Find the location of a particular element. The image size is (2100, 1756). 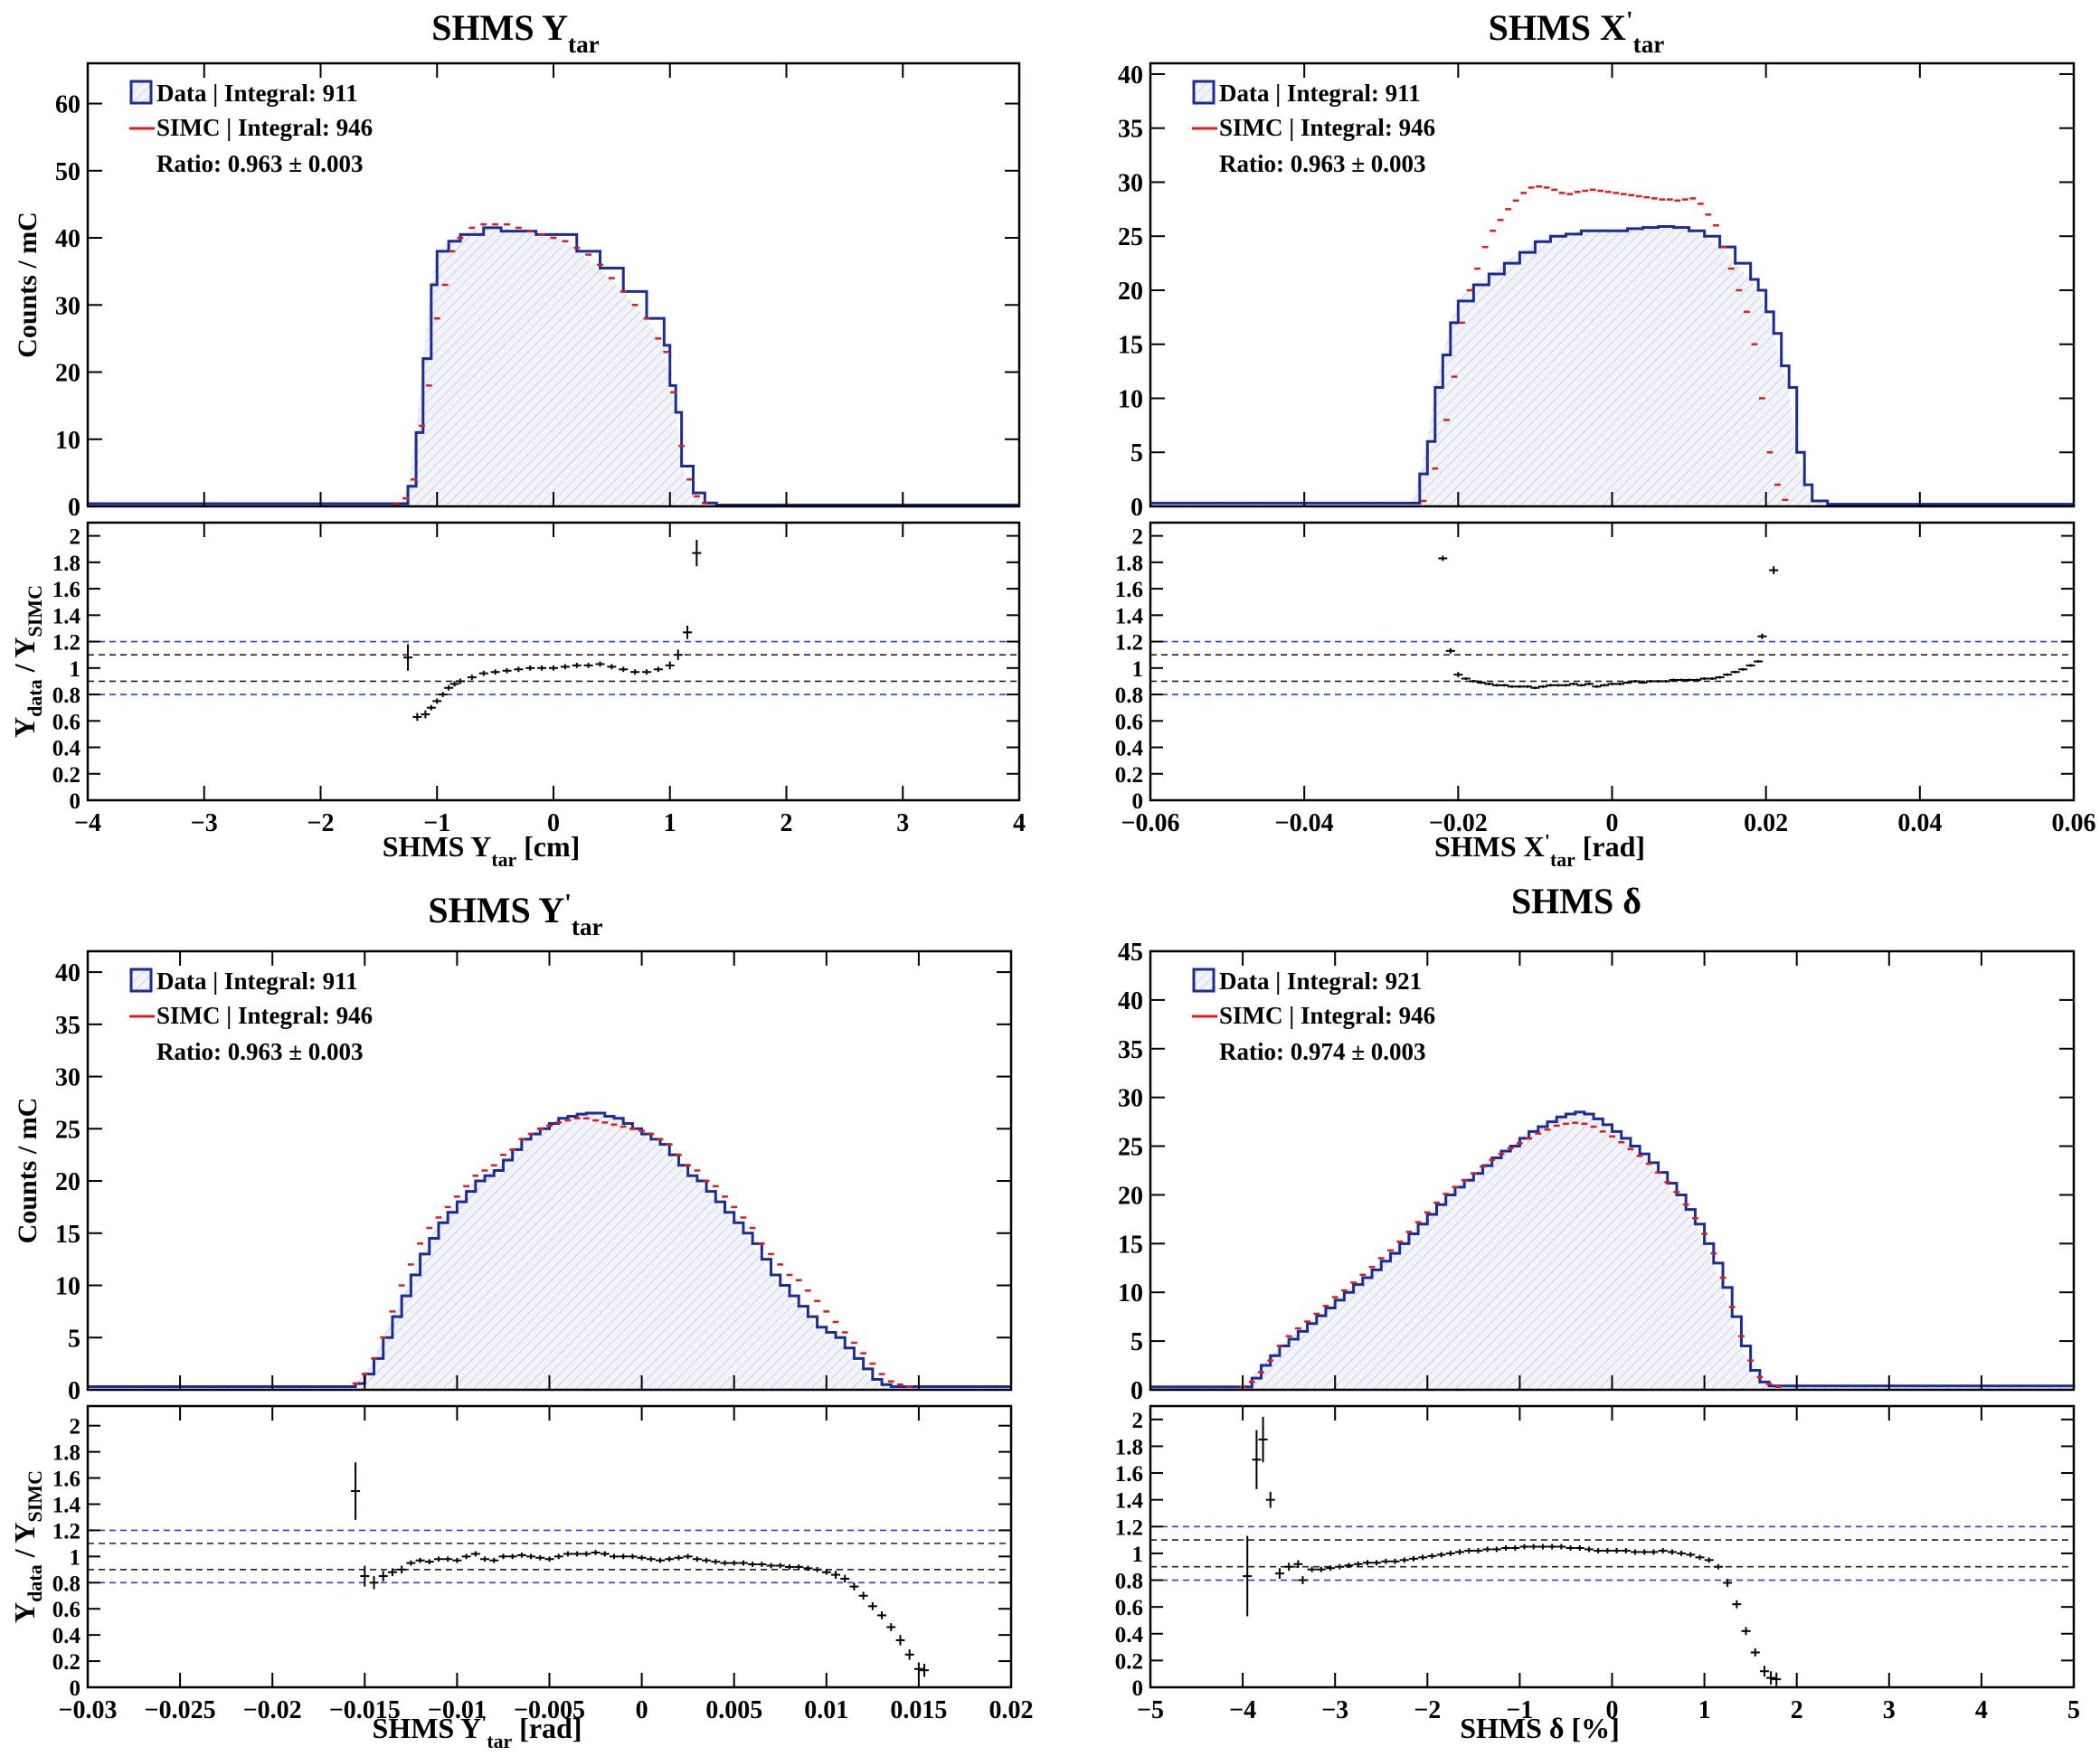

legend-data-label: Data | Integral: 921 is located at coordinates (1320, 982).